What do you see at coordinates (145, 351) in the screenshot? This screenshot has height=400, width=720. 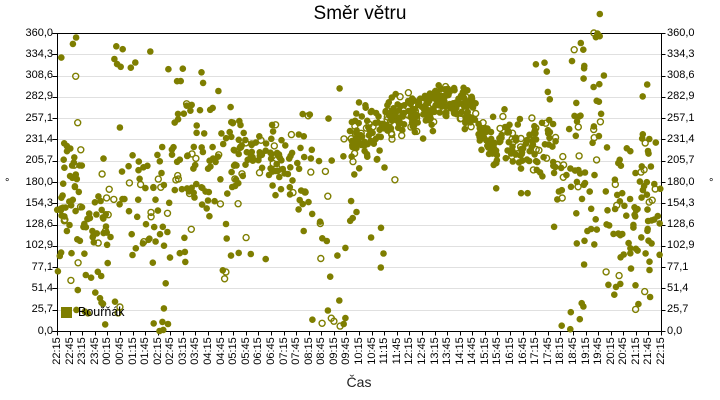 I see `x-tick-label: 01:45` at bounding box center [145, 351].